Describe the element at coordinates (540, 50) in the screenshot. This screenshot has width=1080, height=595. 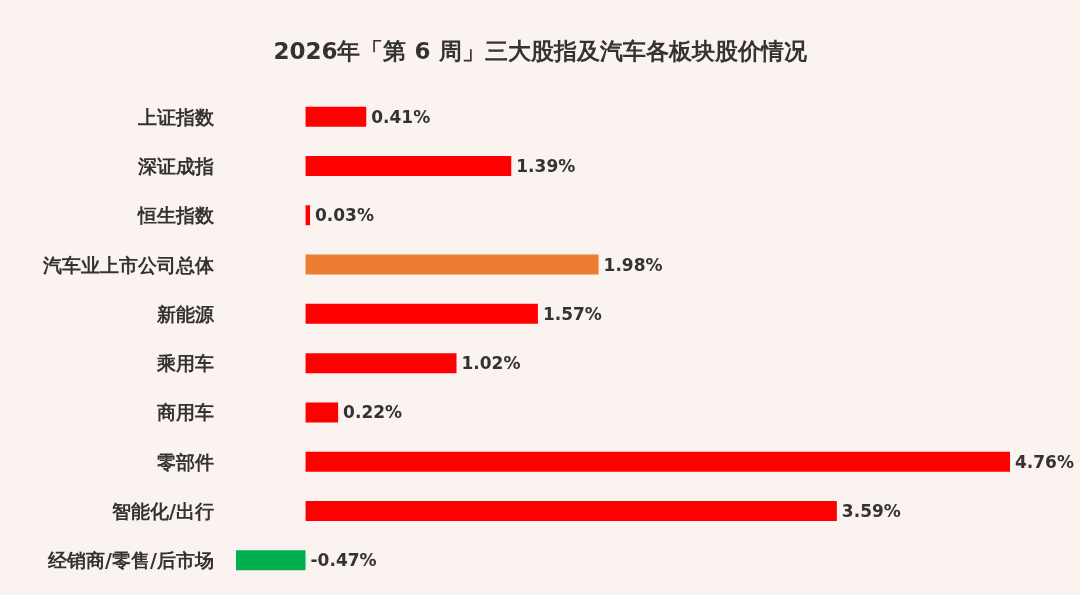
I see `chart-title: 2026年「第 6 周」三大股指及汽车各板块股价情况` at that location.